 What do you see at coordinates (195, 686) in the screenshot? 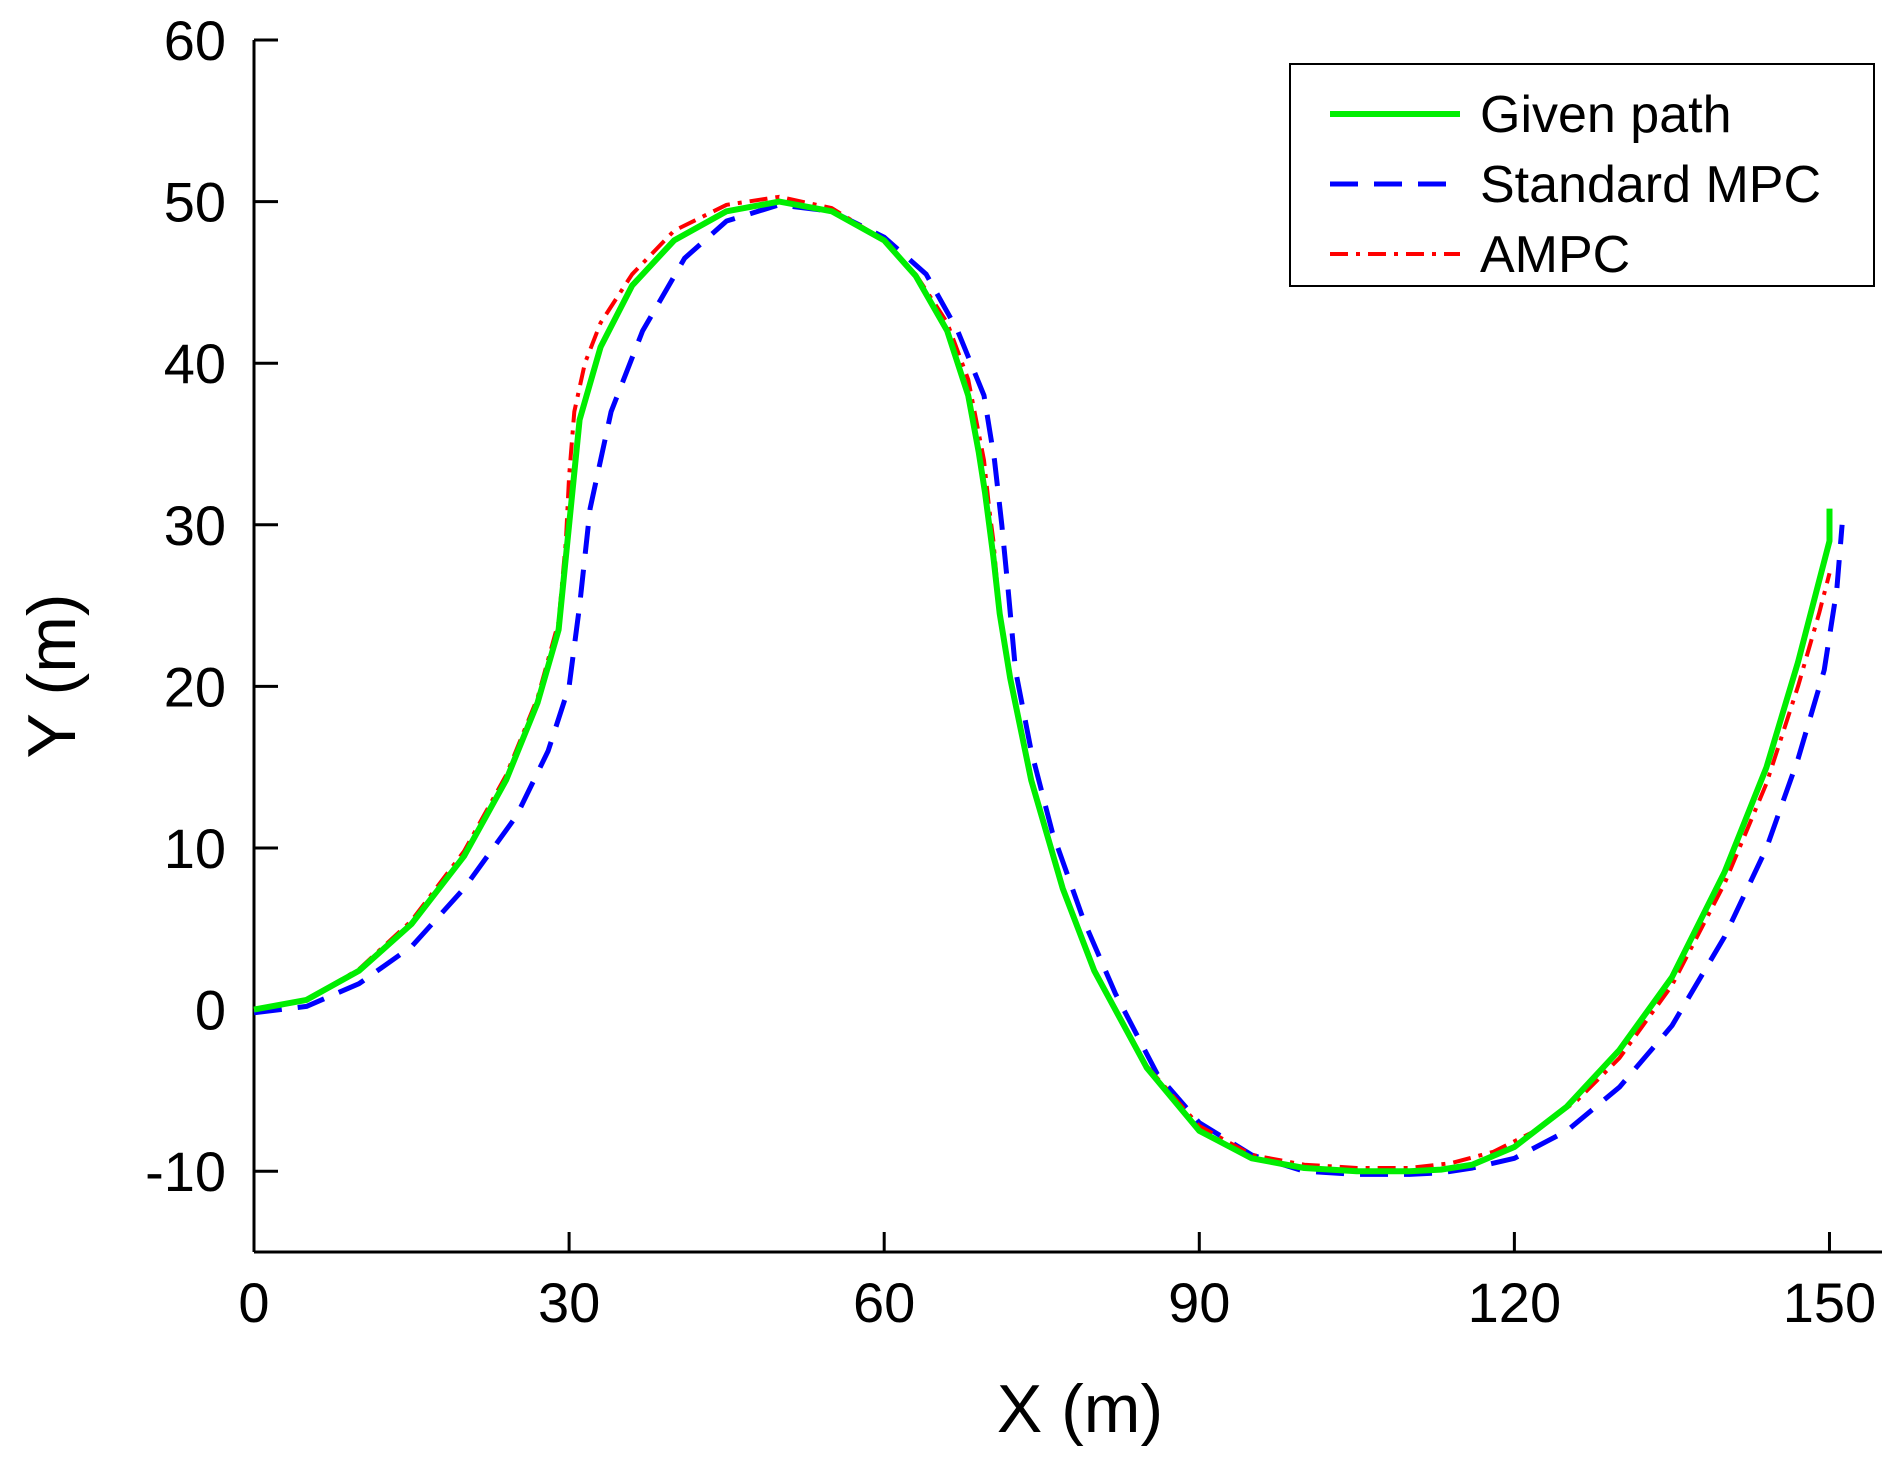
I see `y-tick-label: 20` at bounding box center [195, 686].